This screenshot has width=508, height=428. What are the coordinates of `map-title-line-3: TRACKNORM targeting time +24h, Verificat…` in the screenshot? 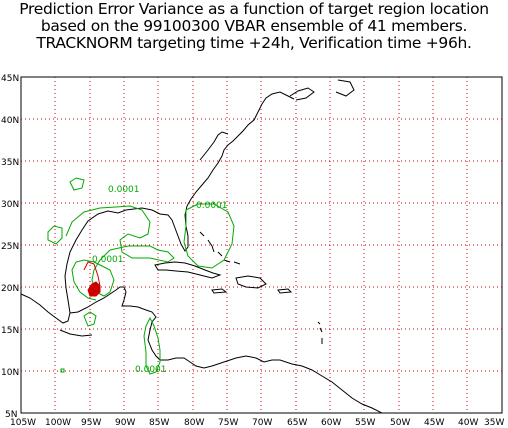 It's located at (254, 43).